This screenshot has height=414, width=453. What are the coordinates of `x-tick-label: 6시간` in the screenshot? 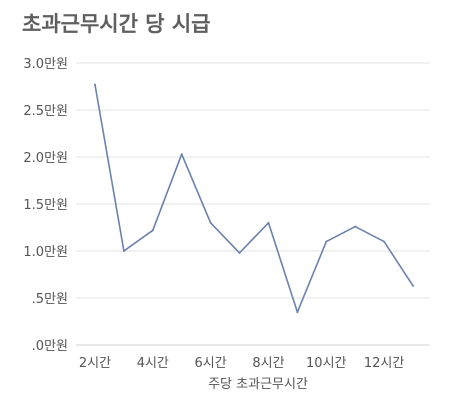 It's located at (211, 363).